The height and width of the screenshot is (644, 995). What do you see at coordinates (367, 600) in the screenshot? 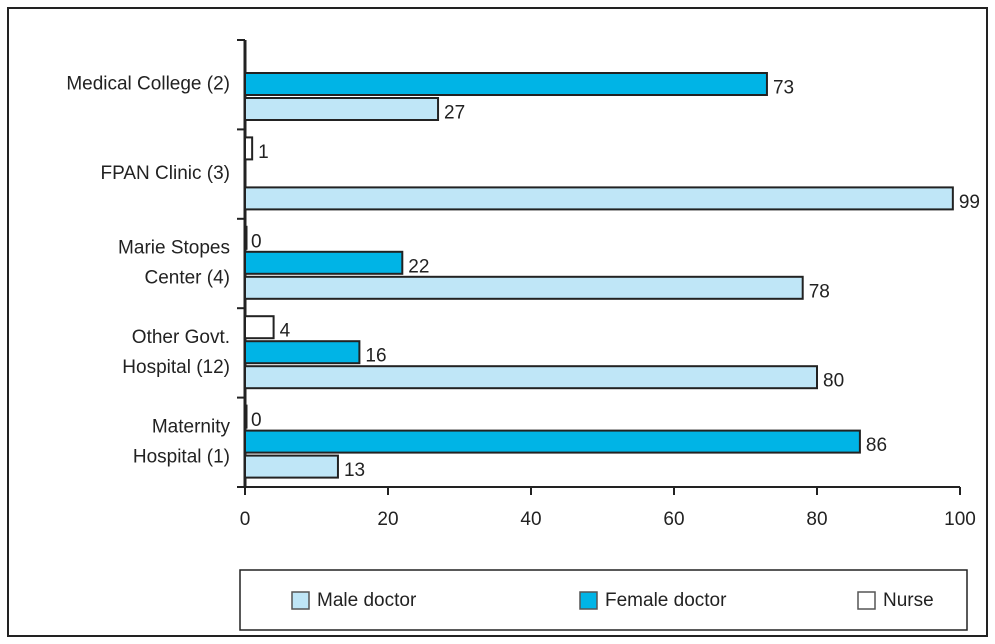
I see `legend-label: Male doctor` at bounding box center [367, 600].